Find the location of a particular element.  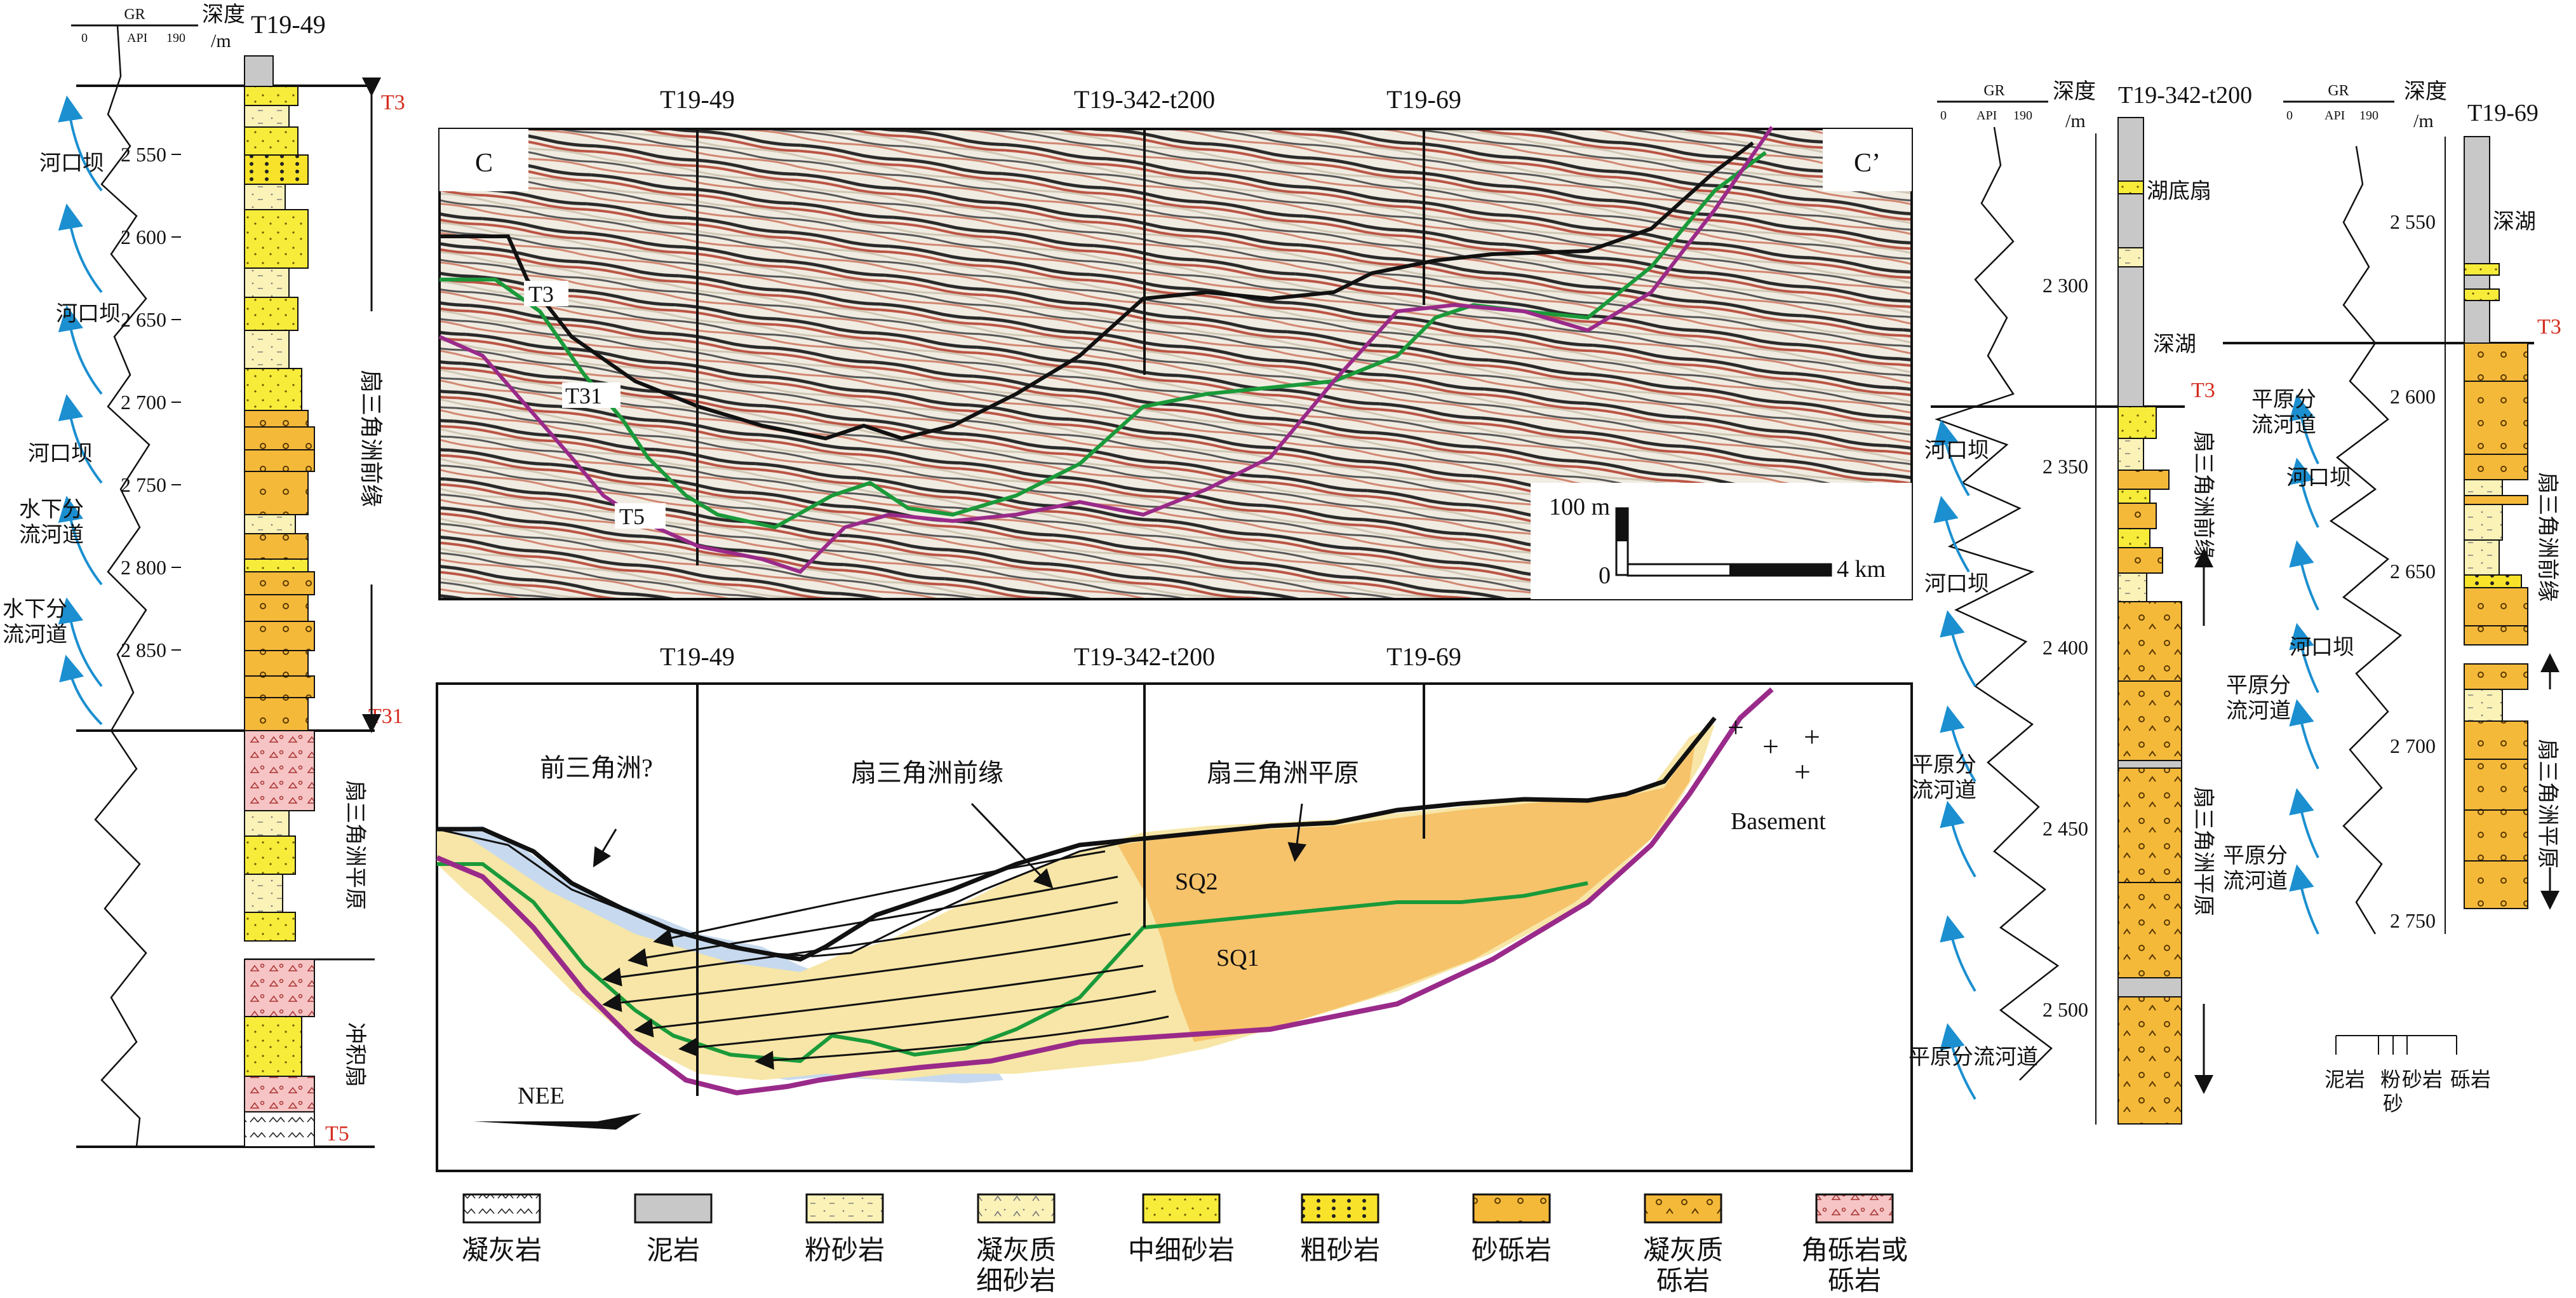

basement-crosses: ++ ++ is located at coordinates (1773, 750).